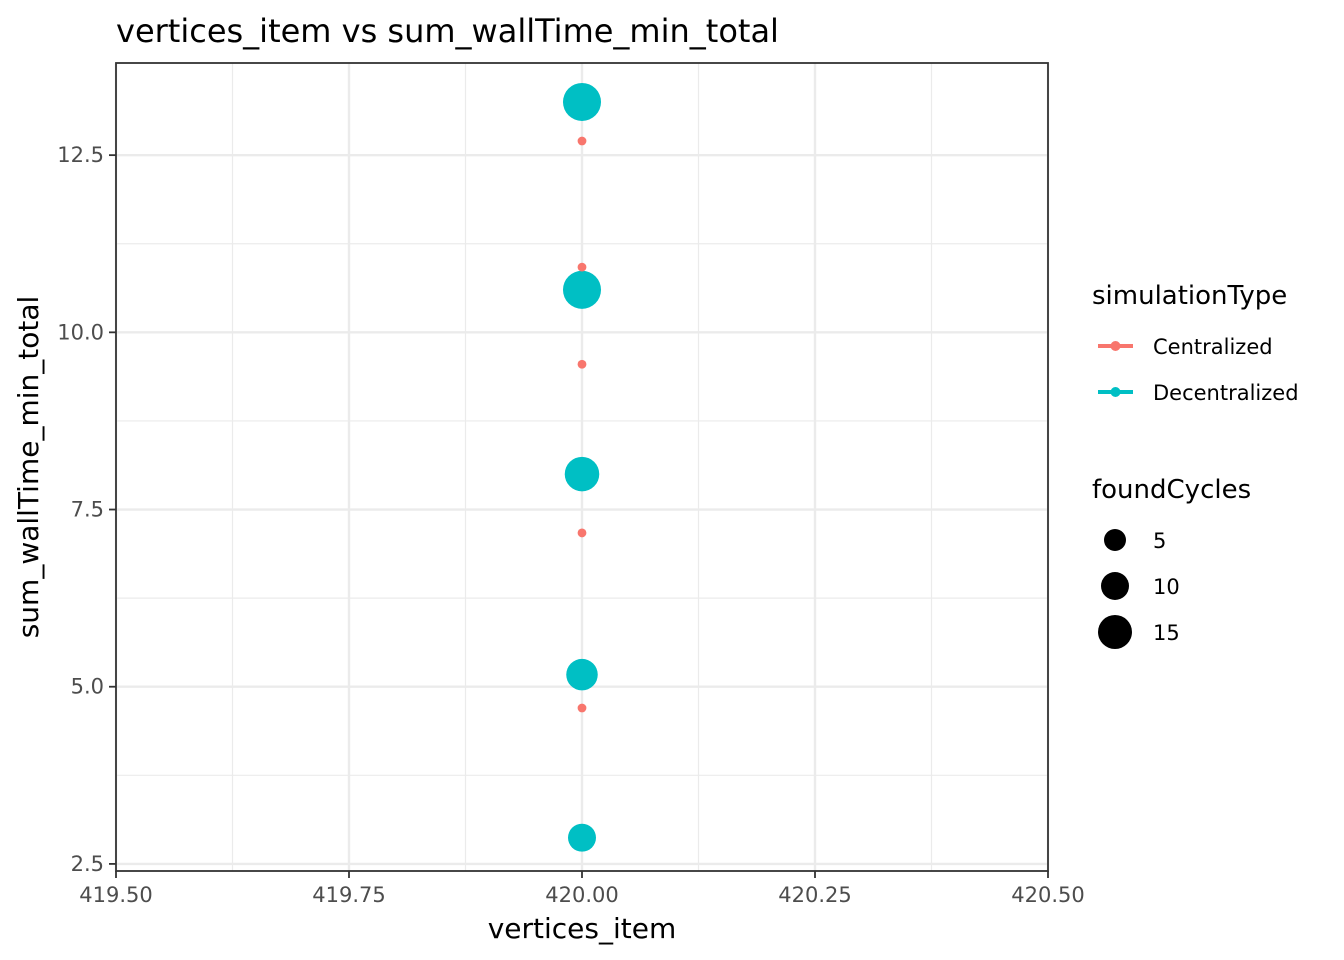  Describe the element at coordinates (1226, 393) in the screenshot. I see `legend-label: Decentralized` at that location.